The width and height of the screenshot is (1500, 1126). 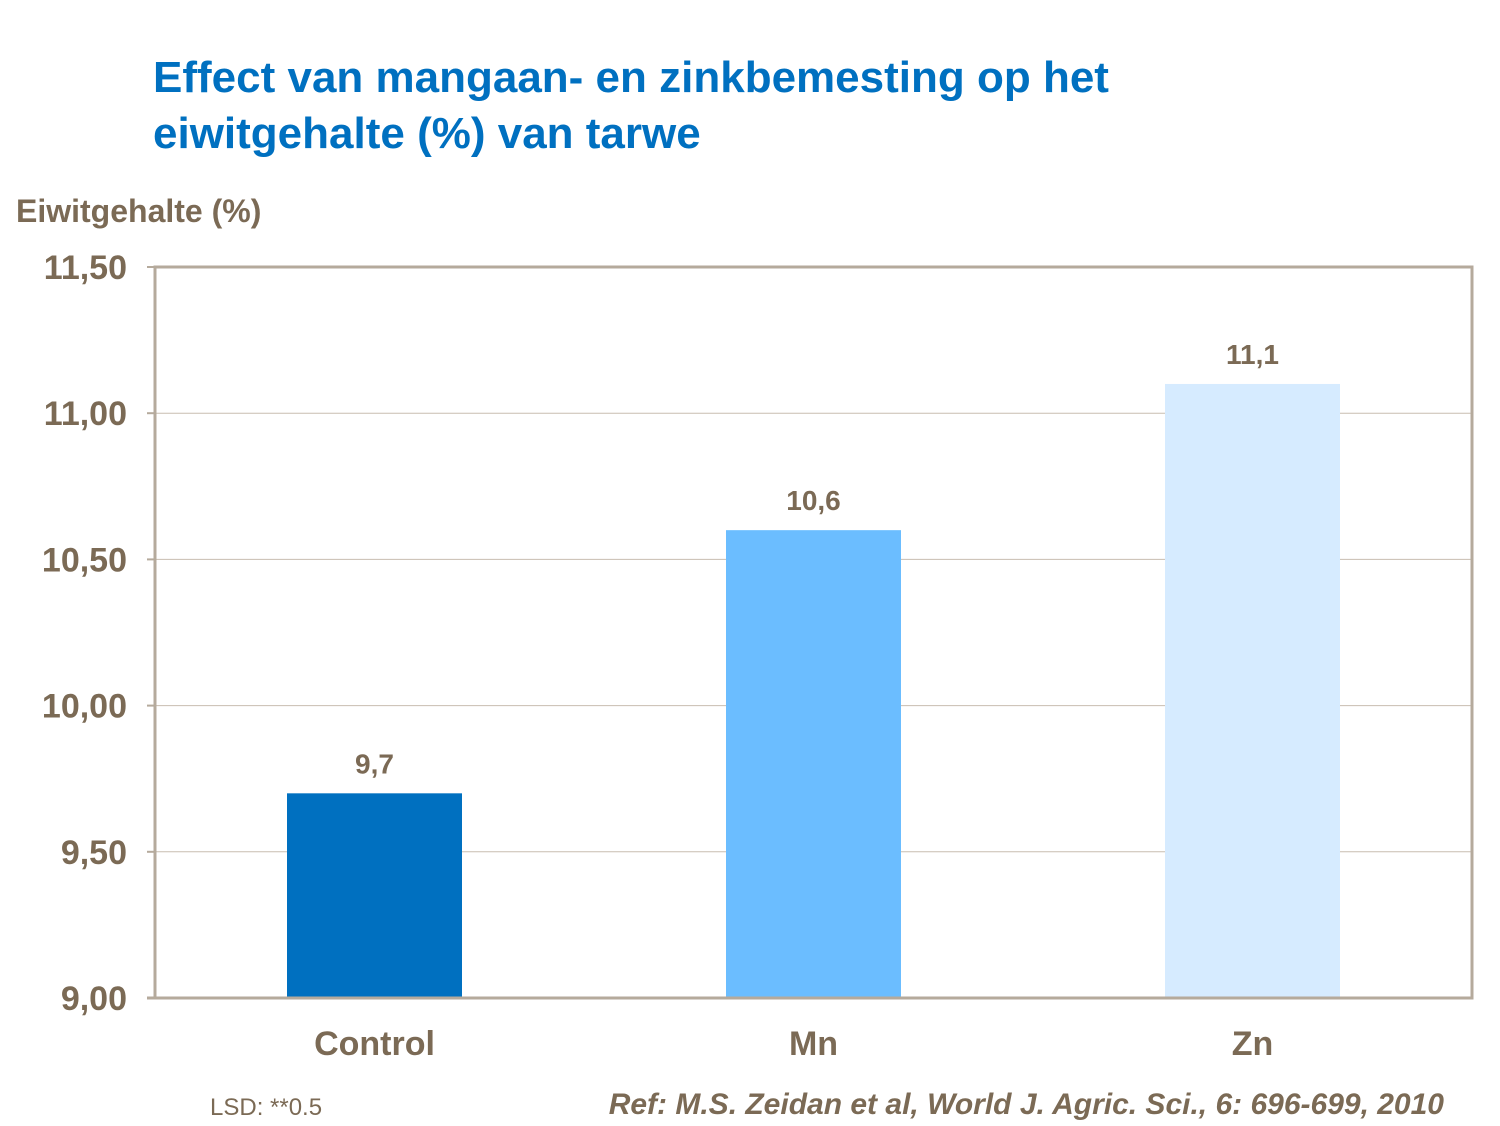 What do you see at coordinates (813, 1044) in the screenshot?
I see `x-tick-label: Mn` at bounding box center [813, 1044].